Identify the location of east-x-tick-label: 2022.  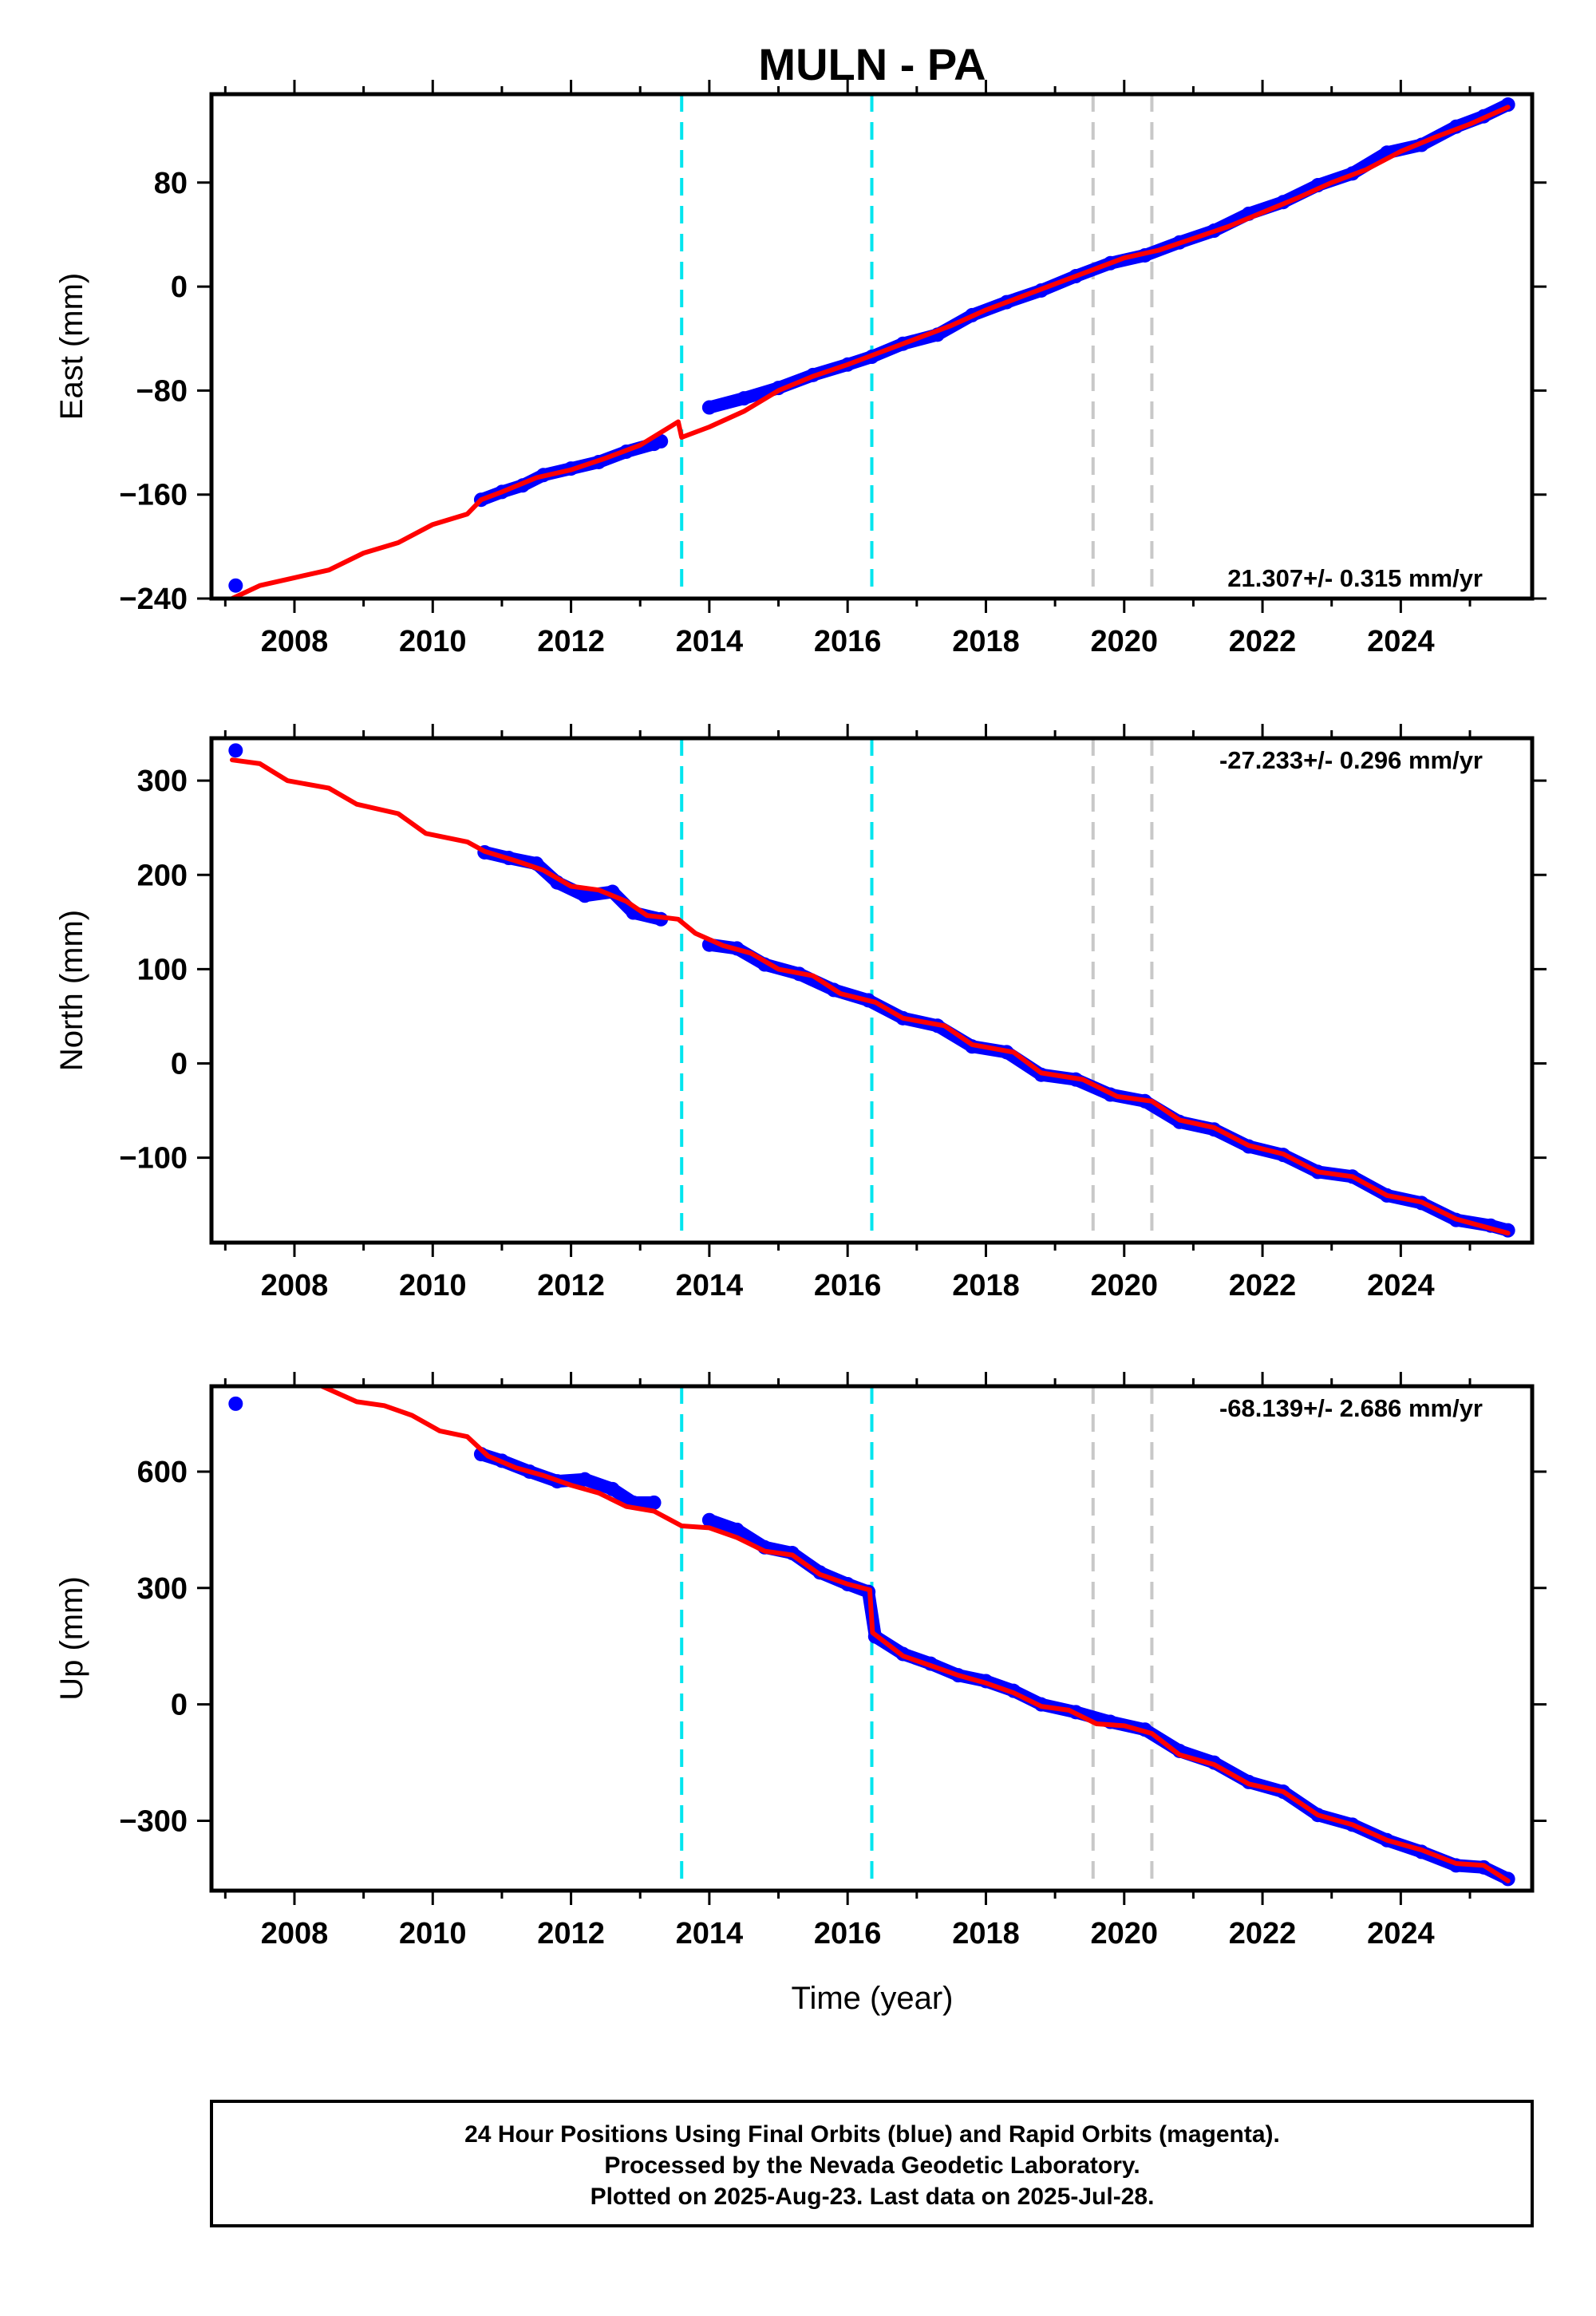
(1263, 641).